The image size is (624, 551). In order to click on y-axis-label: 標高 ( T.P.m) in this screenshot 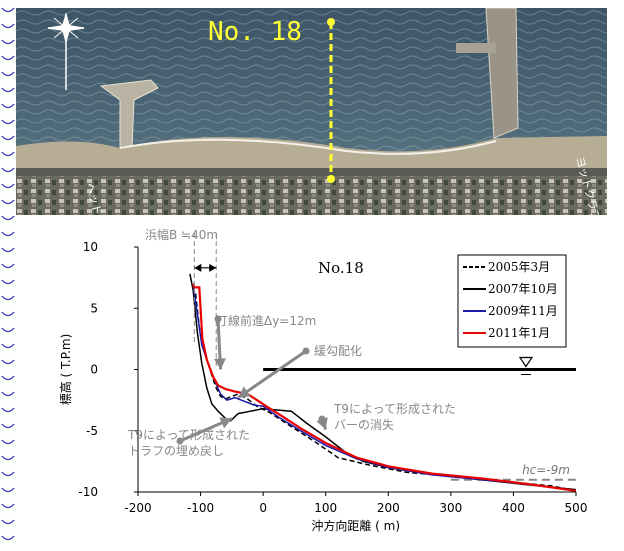, I will do `click(65, 370)`.